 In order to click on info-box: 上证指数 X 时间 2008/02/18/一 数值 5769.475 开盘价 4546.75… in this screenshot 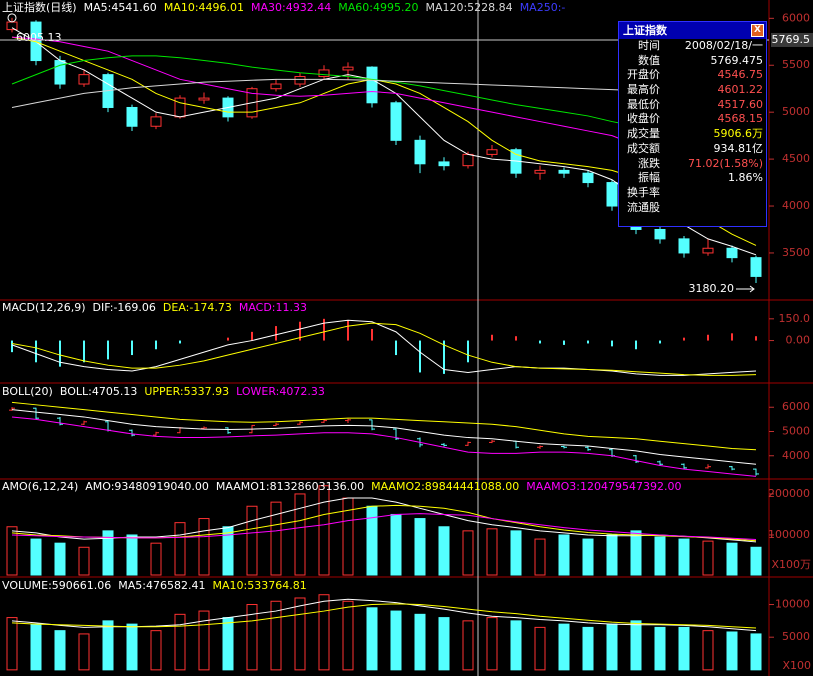, I will do `click(692, 124)`.